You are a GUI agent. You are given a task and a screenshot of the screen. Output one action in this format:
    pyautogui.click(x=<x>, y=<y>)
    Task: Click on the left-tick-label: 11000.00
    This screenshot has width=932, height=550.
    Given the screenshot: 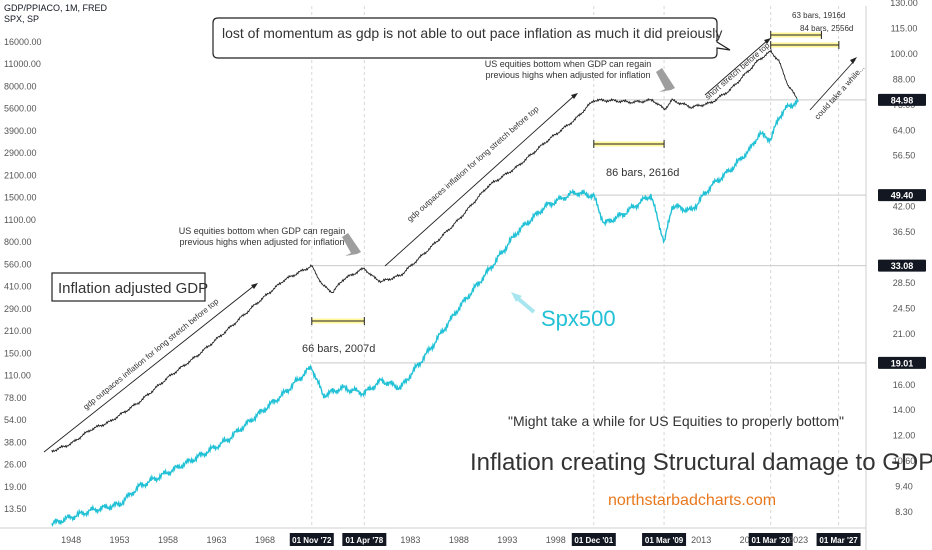 What is the action you would take?
    pyautogui.click(x=22, y=64)
    